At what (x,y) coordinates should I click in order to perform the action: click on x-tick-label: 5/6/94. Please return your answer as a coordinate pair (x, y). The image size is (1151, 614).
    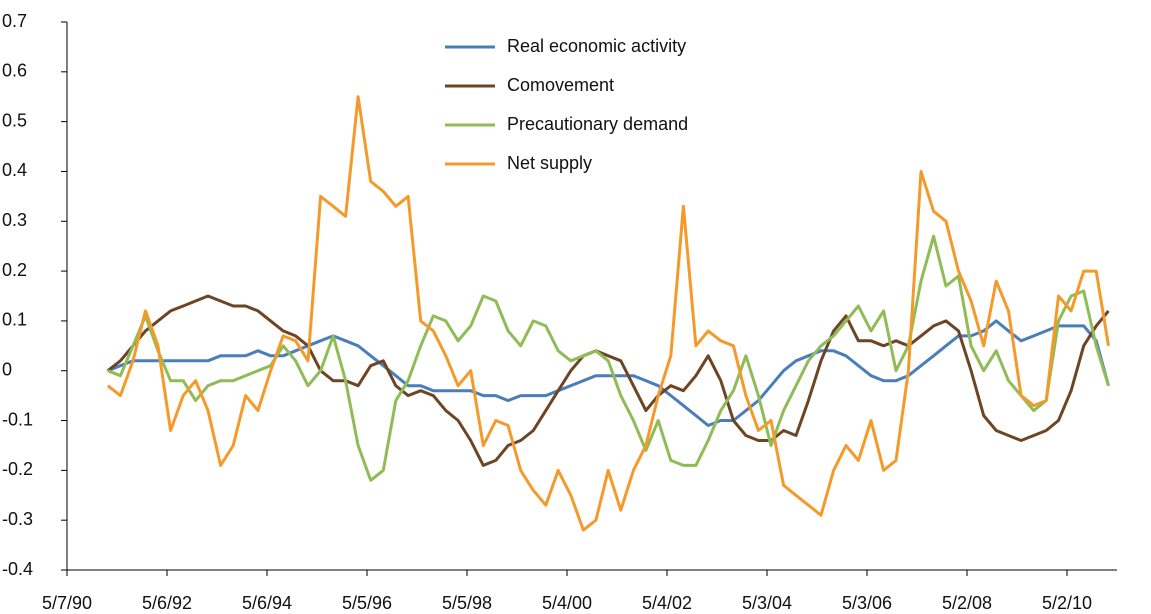
    Looking at the image, I should click on (267, 603).